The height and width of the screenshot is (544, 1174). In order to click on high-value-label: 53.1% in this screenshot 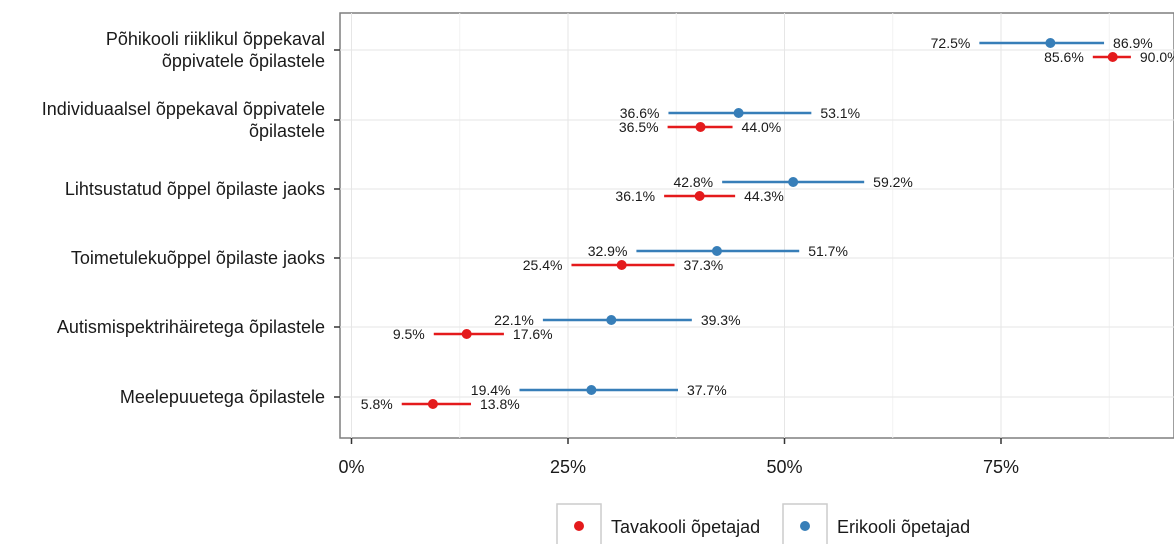, I will do `click(840, 113)`.